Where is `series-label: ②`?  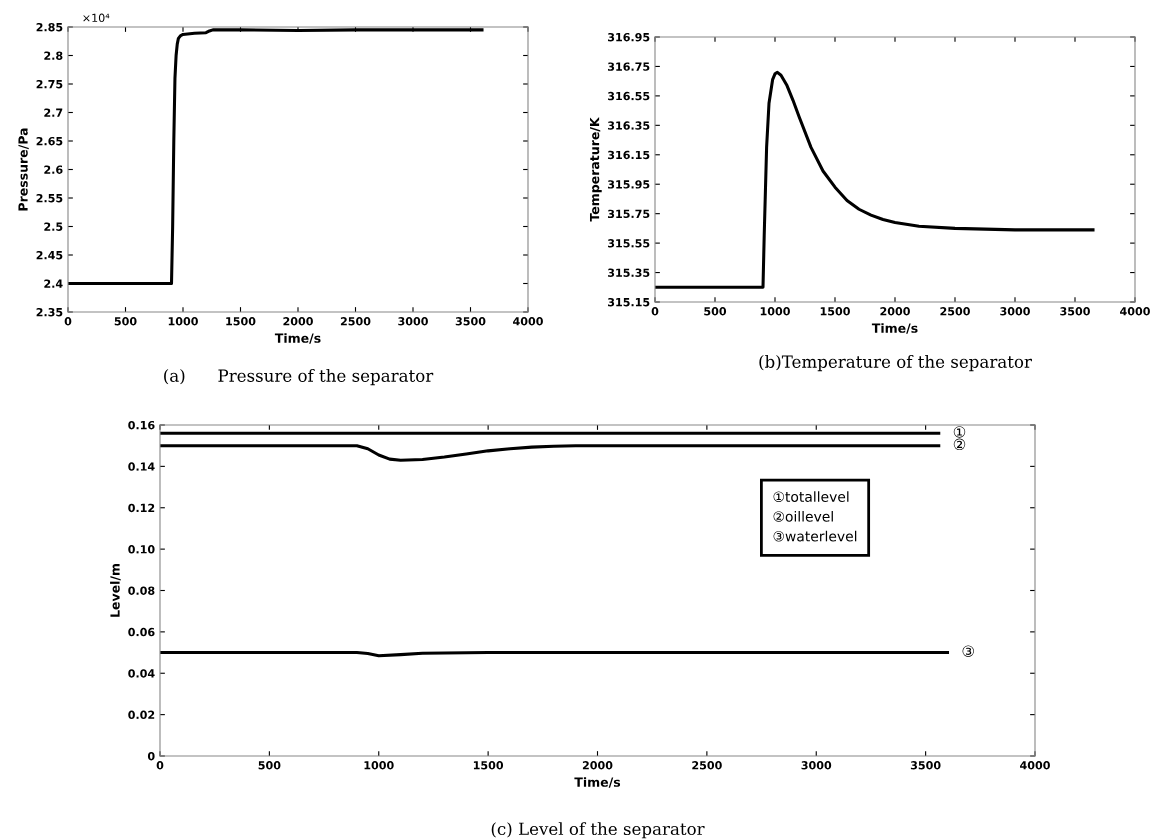 series-label: ② is located at coordinates (959, 444).